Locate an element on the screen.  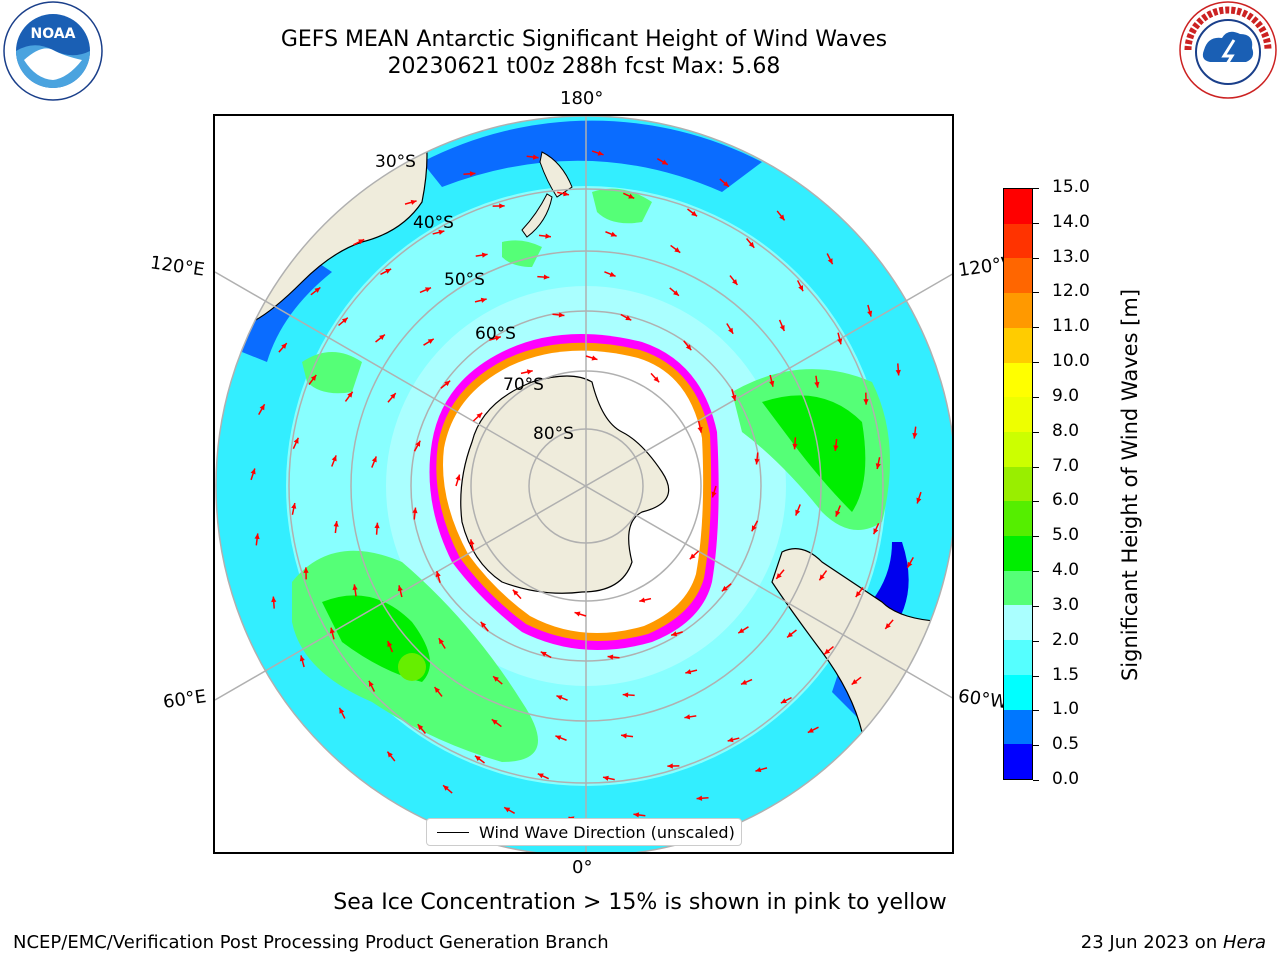
colorbar-tick-label: 14.0 is located at coordinates (1071, 221).